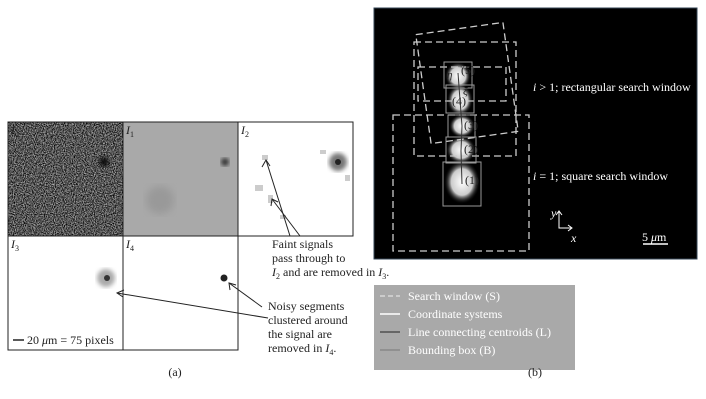 The image size is (706, 399). What do you see at coordinates (65, 179) in the screenshot?
I see `image-noise` at bounding box center [65, 179].